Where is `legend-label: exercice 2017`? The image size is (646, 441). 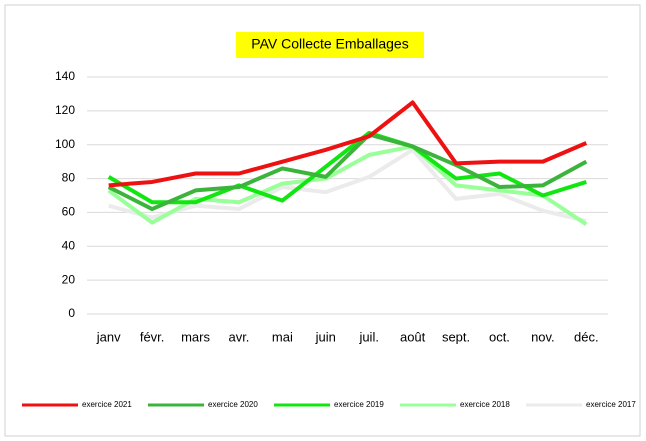
legend-label: exercice 2017 is located at coordinates (611, 404).